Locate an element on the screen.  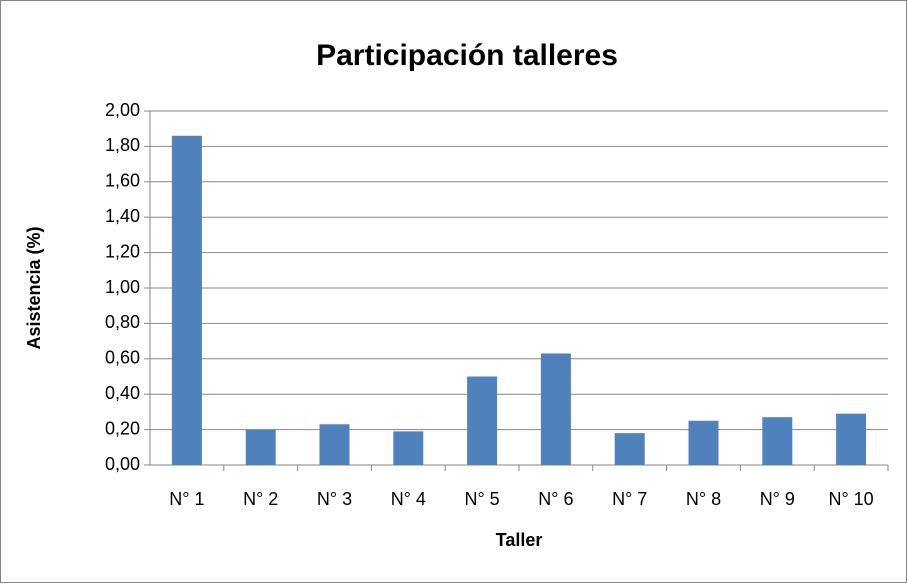
x-tick-label: N° 1 is located at coordinates (186, 499).